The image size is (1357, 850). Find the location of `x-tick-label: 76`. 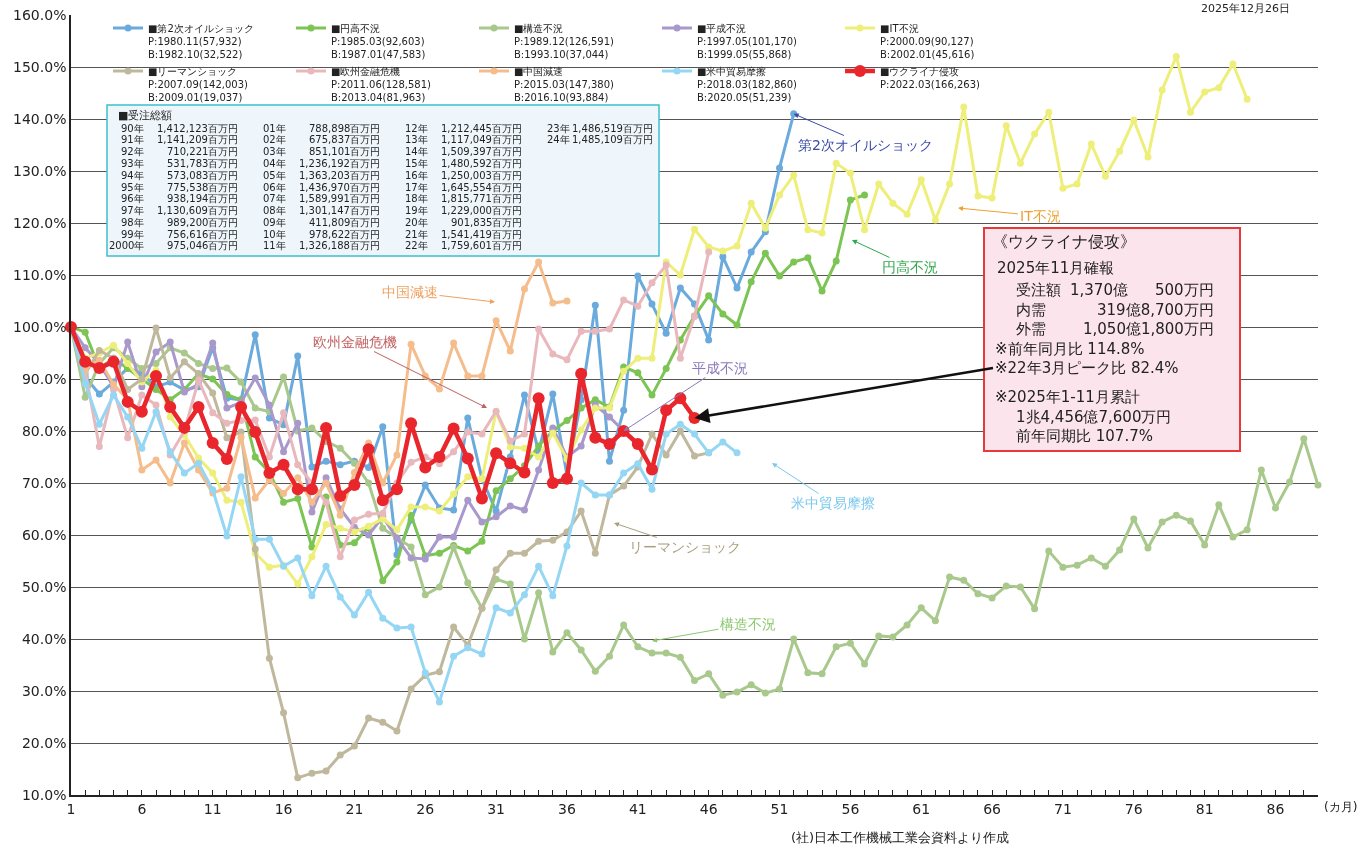

x-tick-label: 76 is located at coordinates (1133, 808).